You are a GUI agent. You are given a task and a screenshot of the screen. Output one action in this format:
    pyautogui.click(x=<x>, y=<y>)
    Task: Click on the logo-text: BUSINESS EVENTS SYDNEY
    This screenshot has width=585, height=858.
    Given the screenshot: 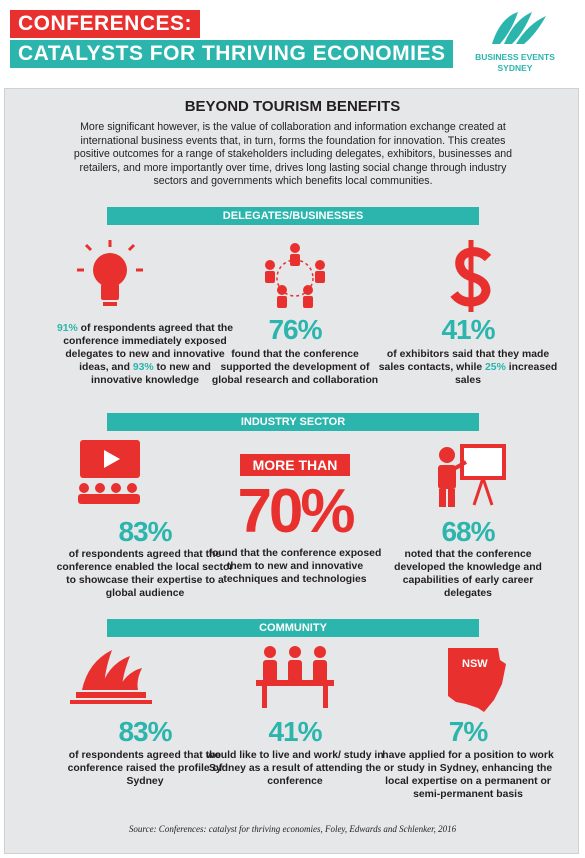 What is the action you would take?
    pyautogui.click(x=515, y=63)
    